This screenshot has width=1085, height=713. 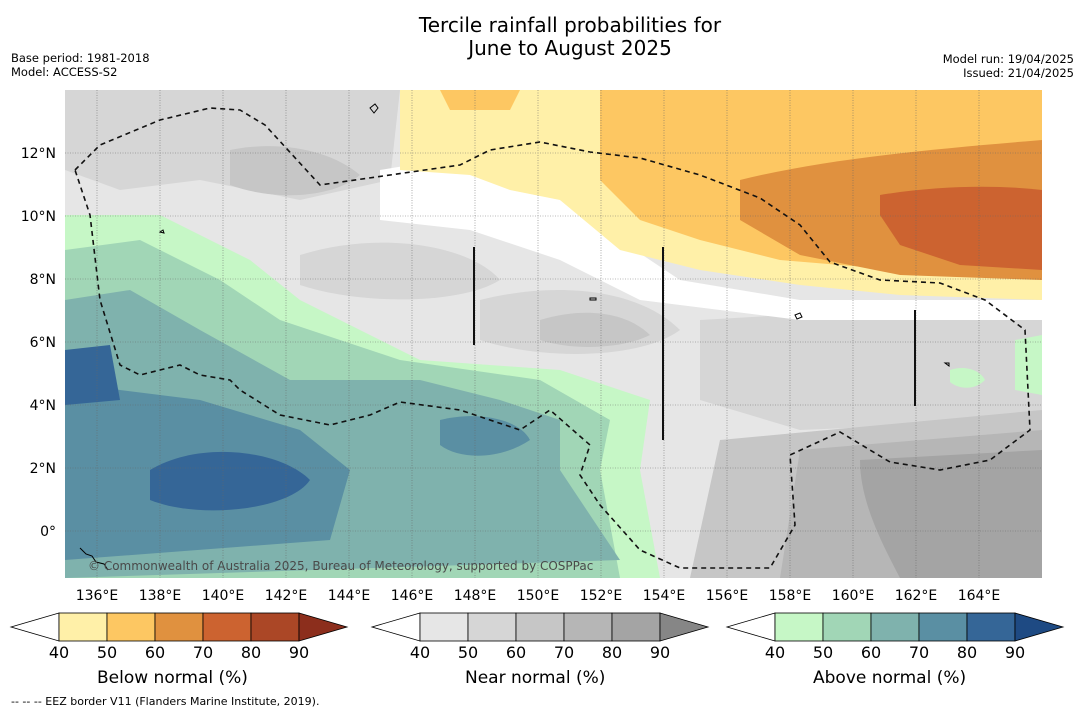 I want to click on lat-label: 4°N, so click(x=43, y=406).